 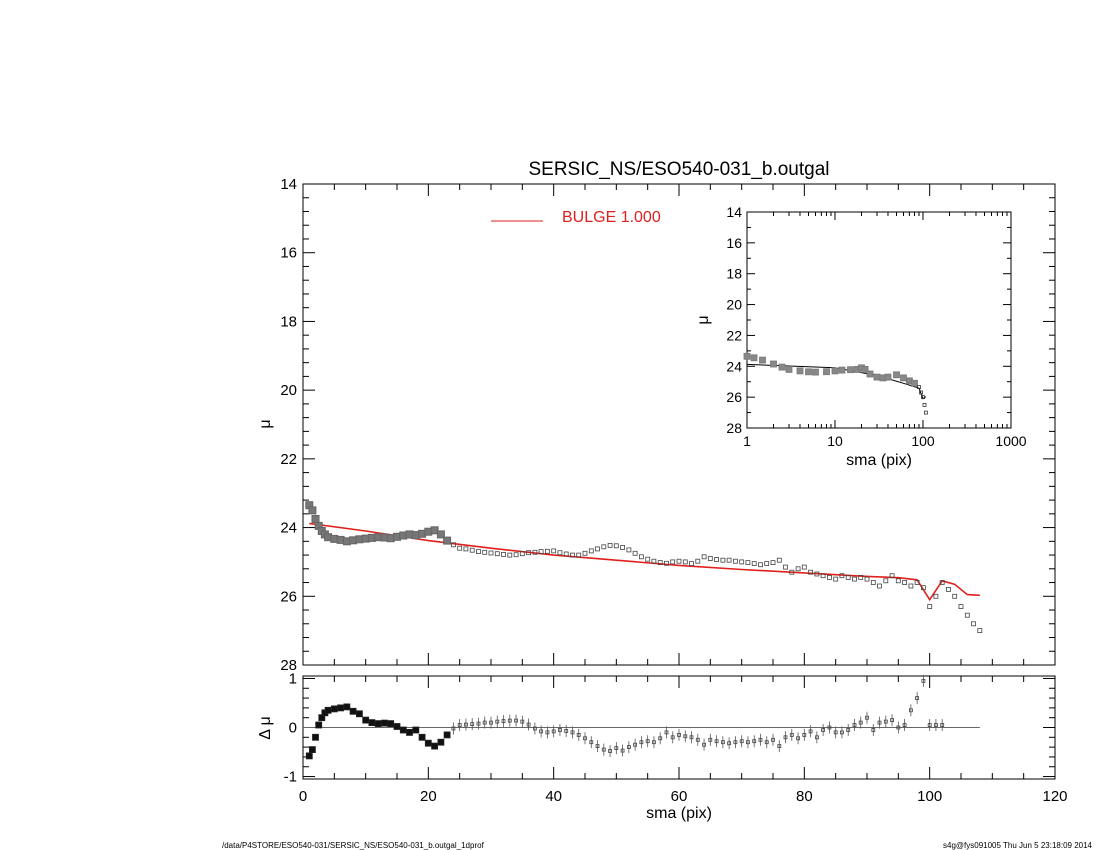 What do you see at coordinates (734, 366) in the screenshot?
I see `inset-y-tick-label: 24` at bounding box center [734, 366].